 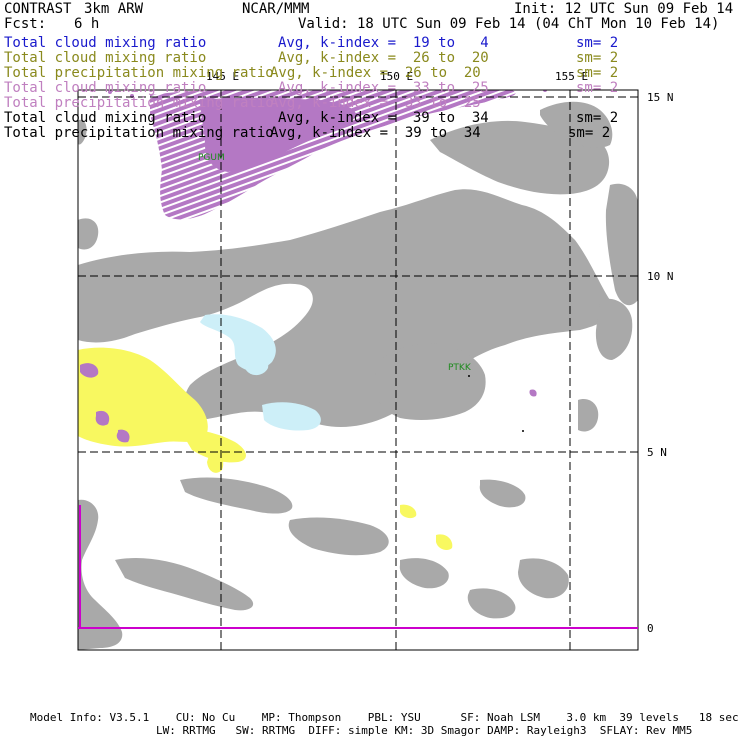 I want to click on lat-label-15n: 15 N, so click(x=660, y=97).